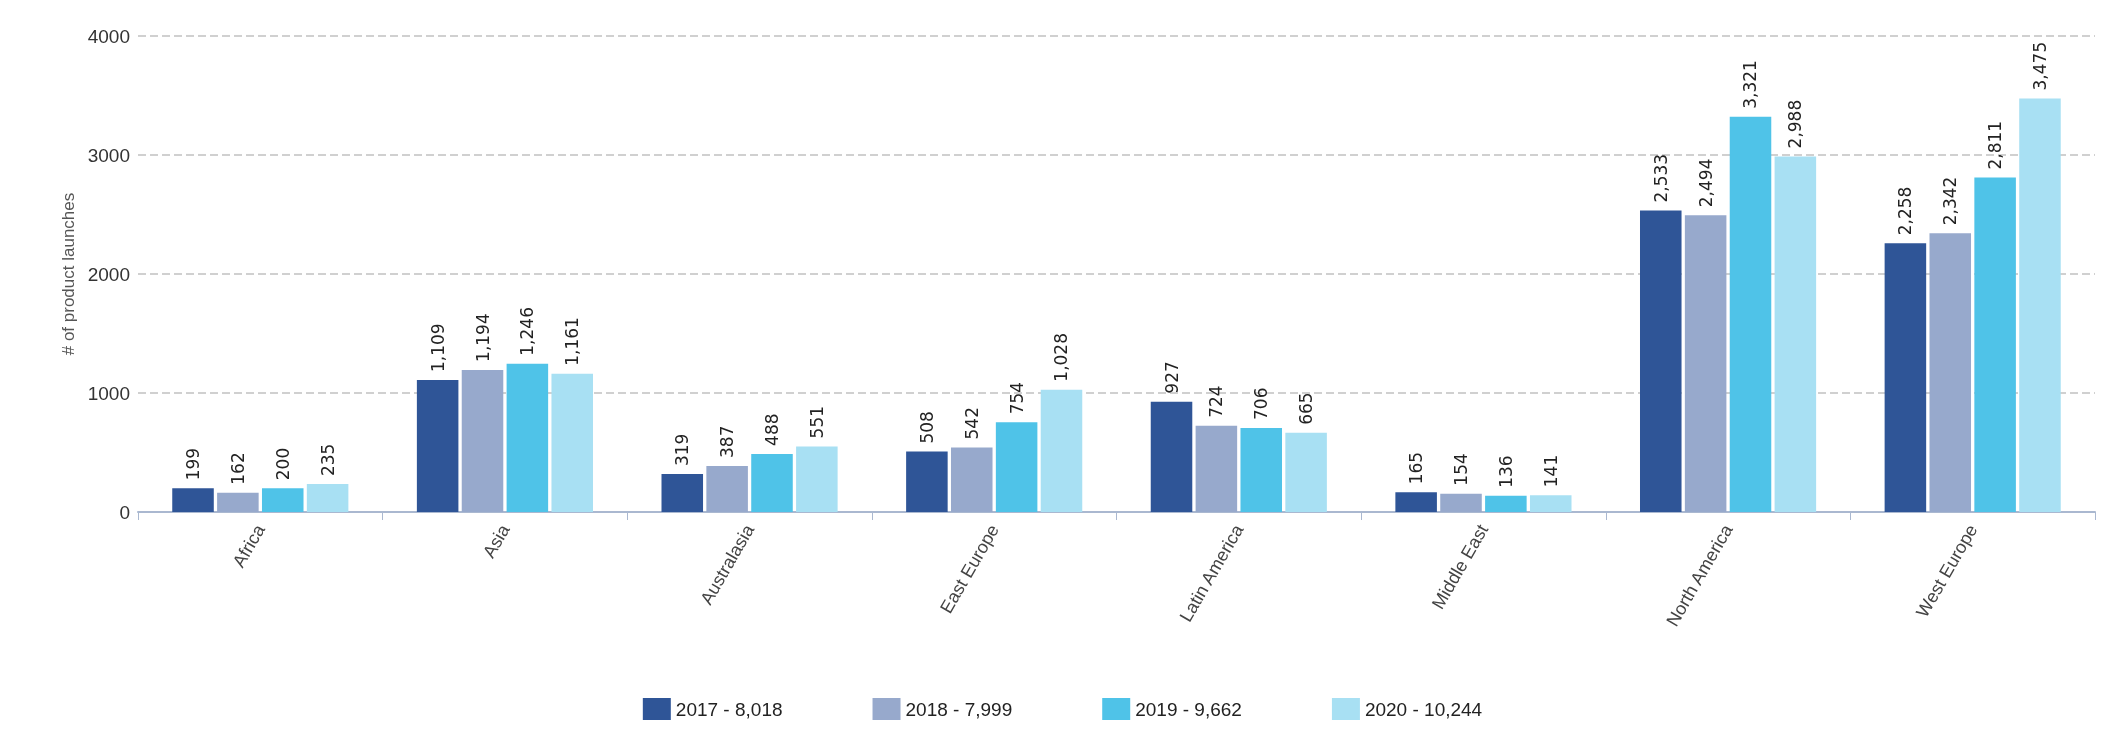 This screenshot has width=2125, height=735. Describe the element at coordinates (971, 423) in the screenshot. I see `data-label: 542` at that location.